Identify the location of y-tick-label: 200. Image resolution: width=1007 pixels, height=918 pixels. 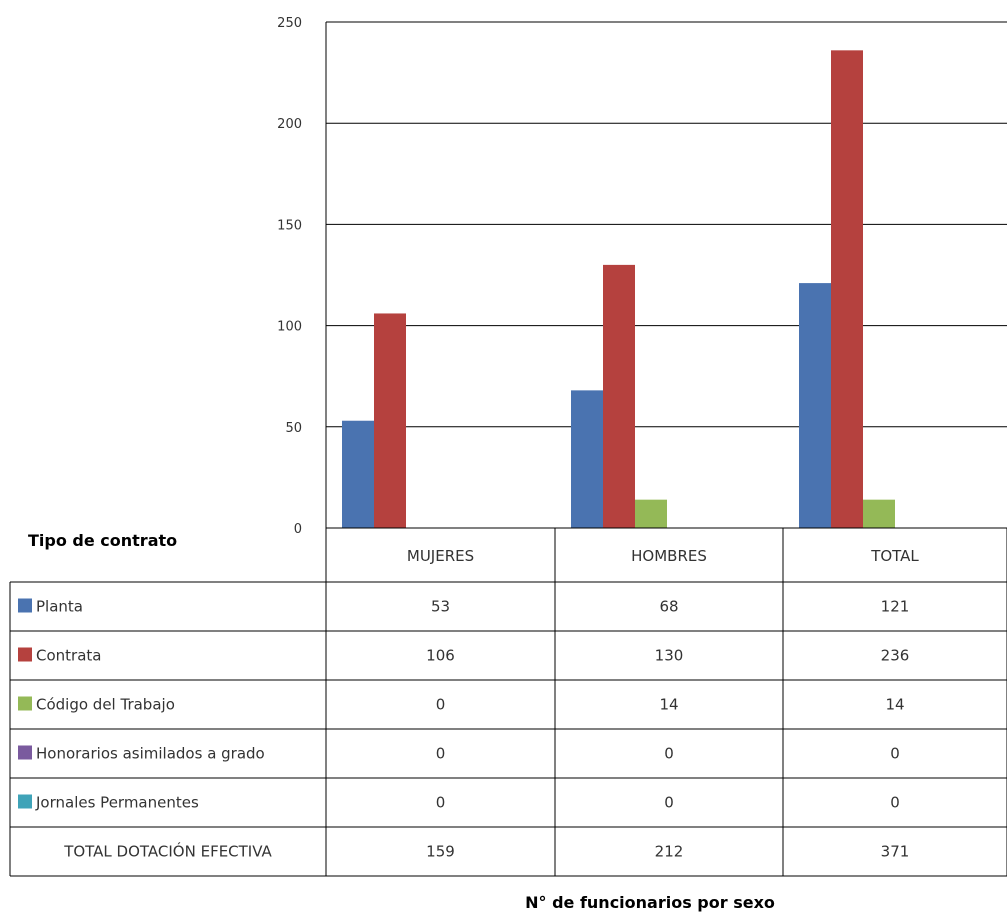
(289, 124).